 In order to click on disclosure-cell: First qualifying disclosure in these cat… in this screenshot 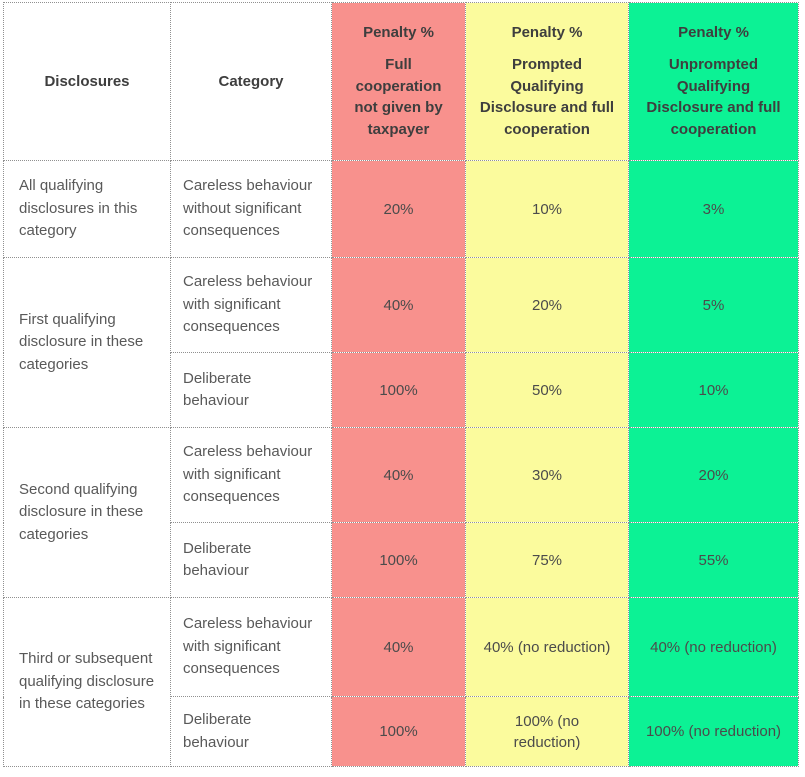, I will do `click(87, 342)`.